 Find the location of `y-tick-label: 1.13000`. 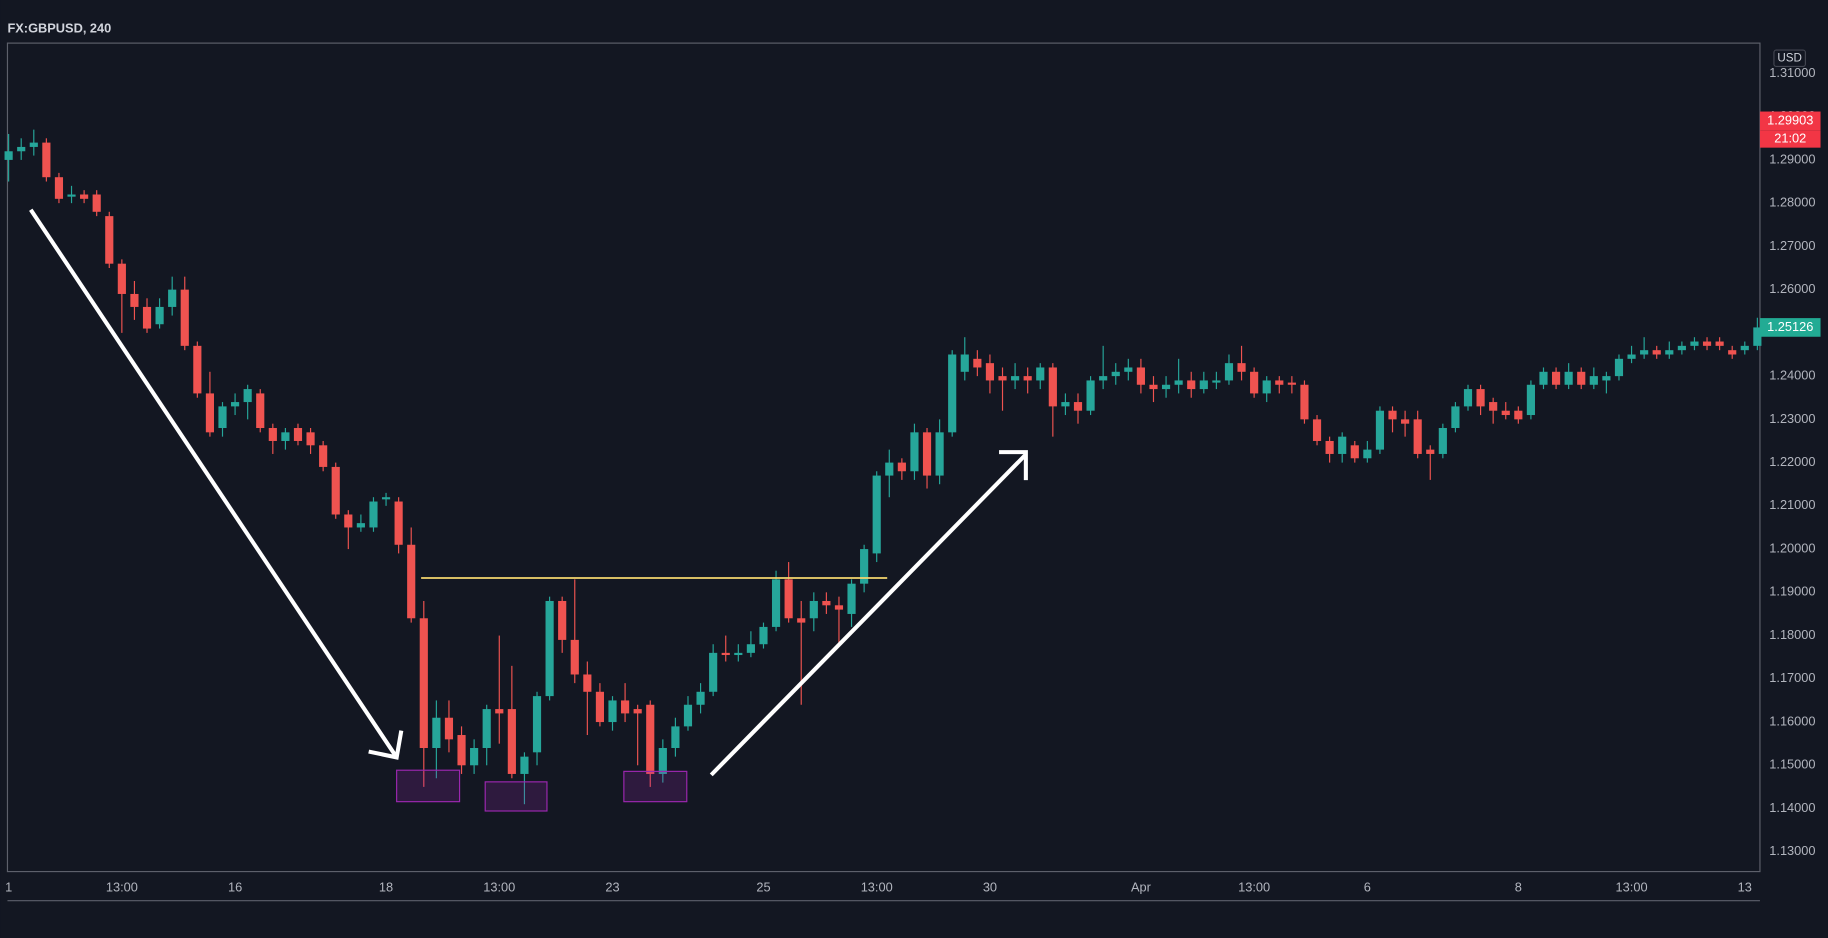

y-tick-label: 1.13000 is located at coordinates (1792, 850).